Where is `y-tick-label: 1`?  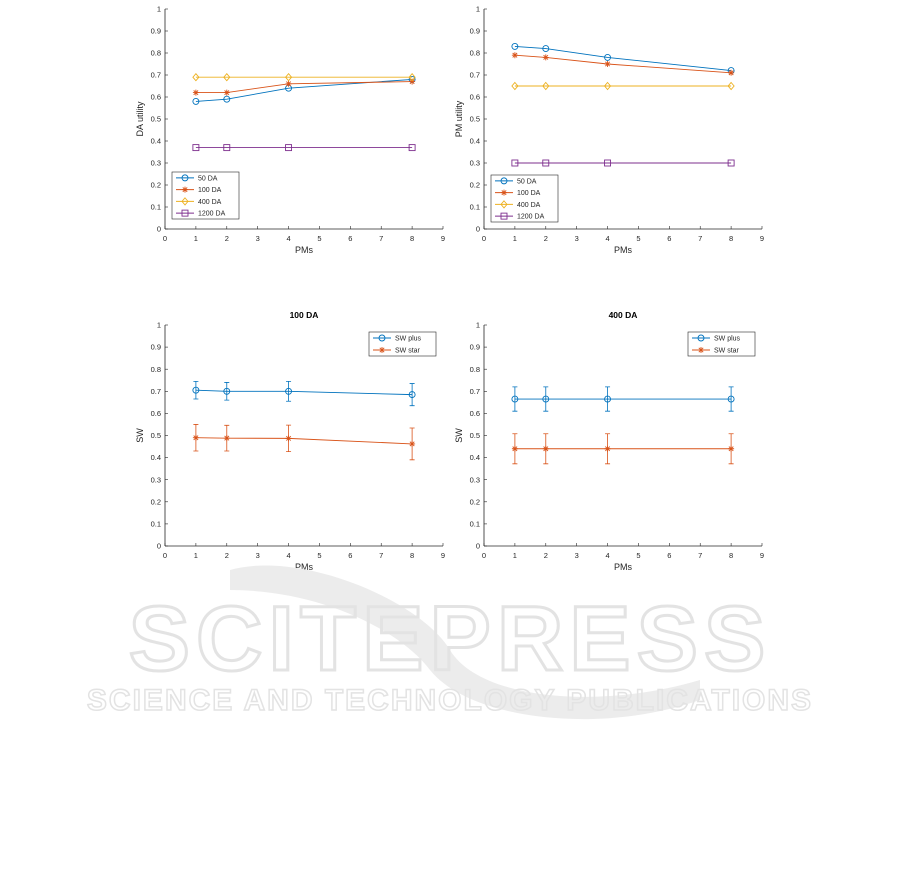
y-tick-label: 1 is located at coordinates (478, 325).